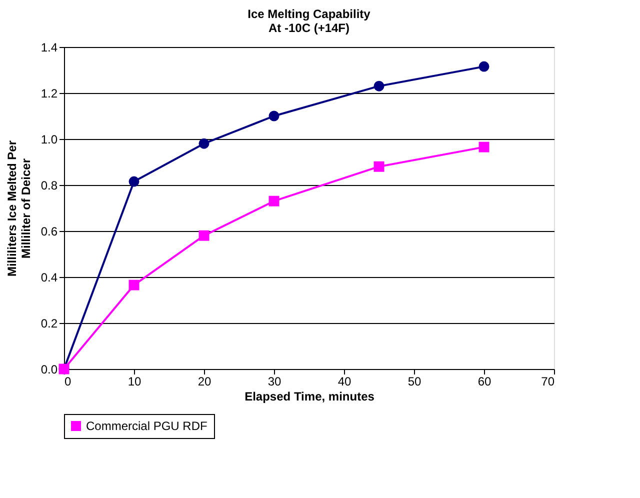 The width and height of the screenshot is (640, 498). I want to click on x-tick-label: 30, so click(275, 381).